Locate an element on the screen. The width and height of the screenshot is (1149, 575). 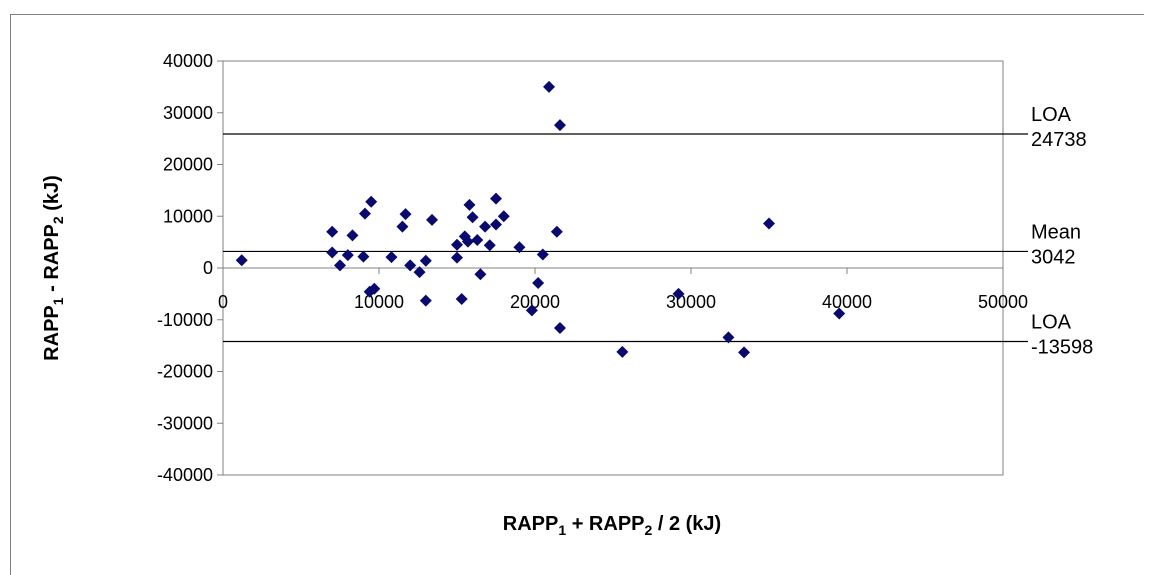
x-axis: 0 10000 20000 30000 40000 50000 is located at coordinates (623, 289).